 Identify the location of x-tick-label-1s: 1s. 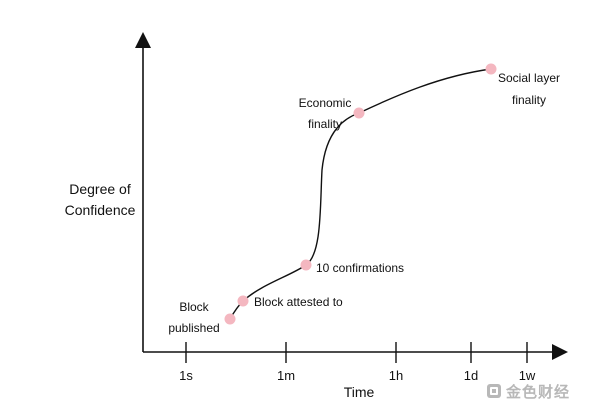
(186, 375).